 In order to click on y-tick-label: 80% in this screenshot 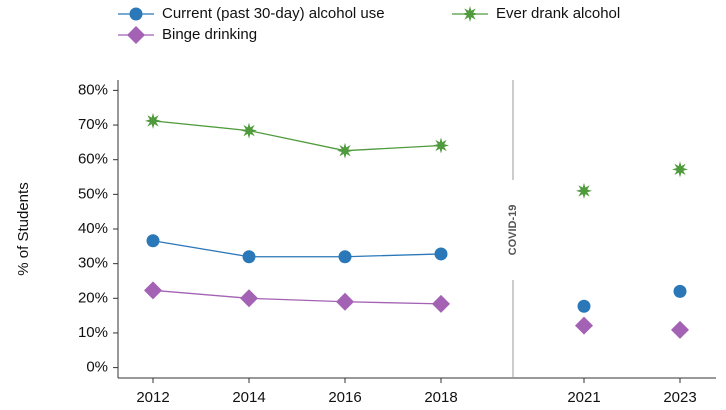, I will do `click(93, 89)`.